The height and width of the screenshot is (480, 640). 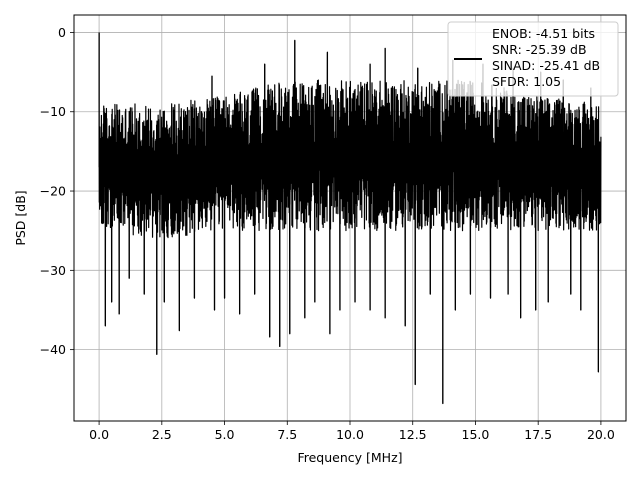 I want to click on y-axis-label: PSD [dB], so click(x=20, y=217).